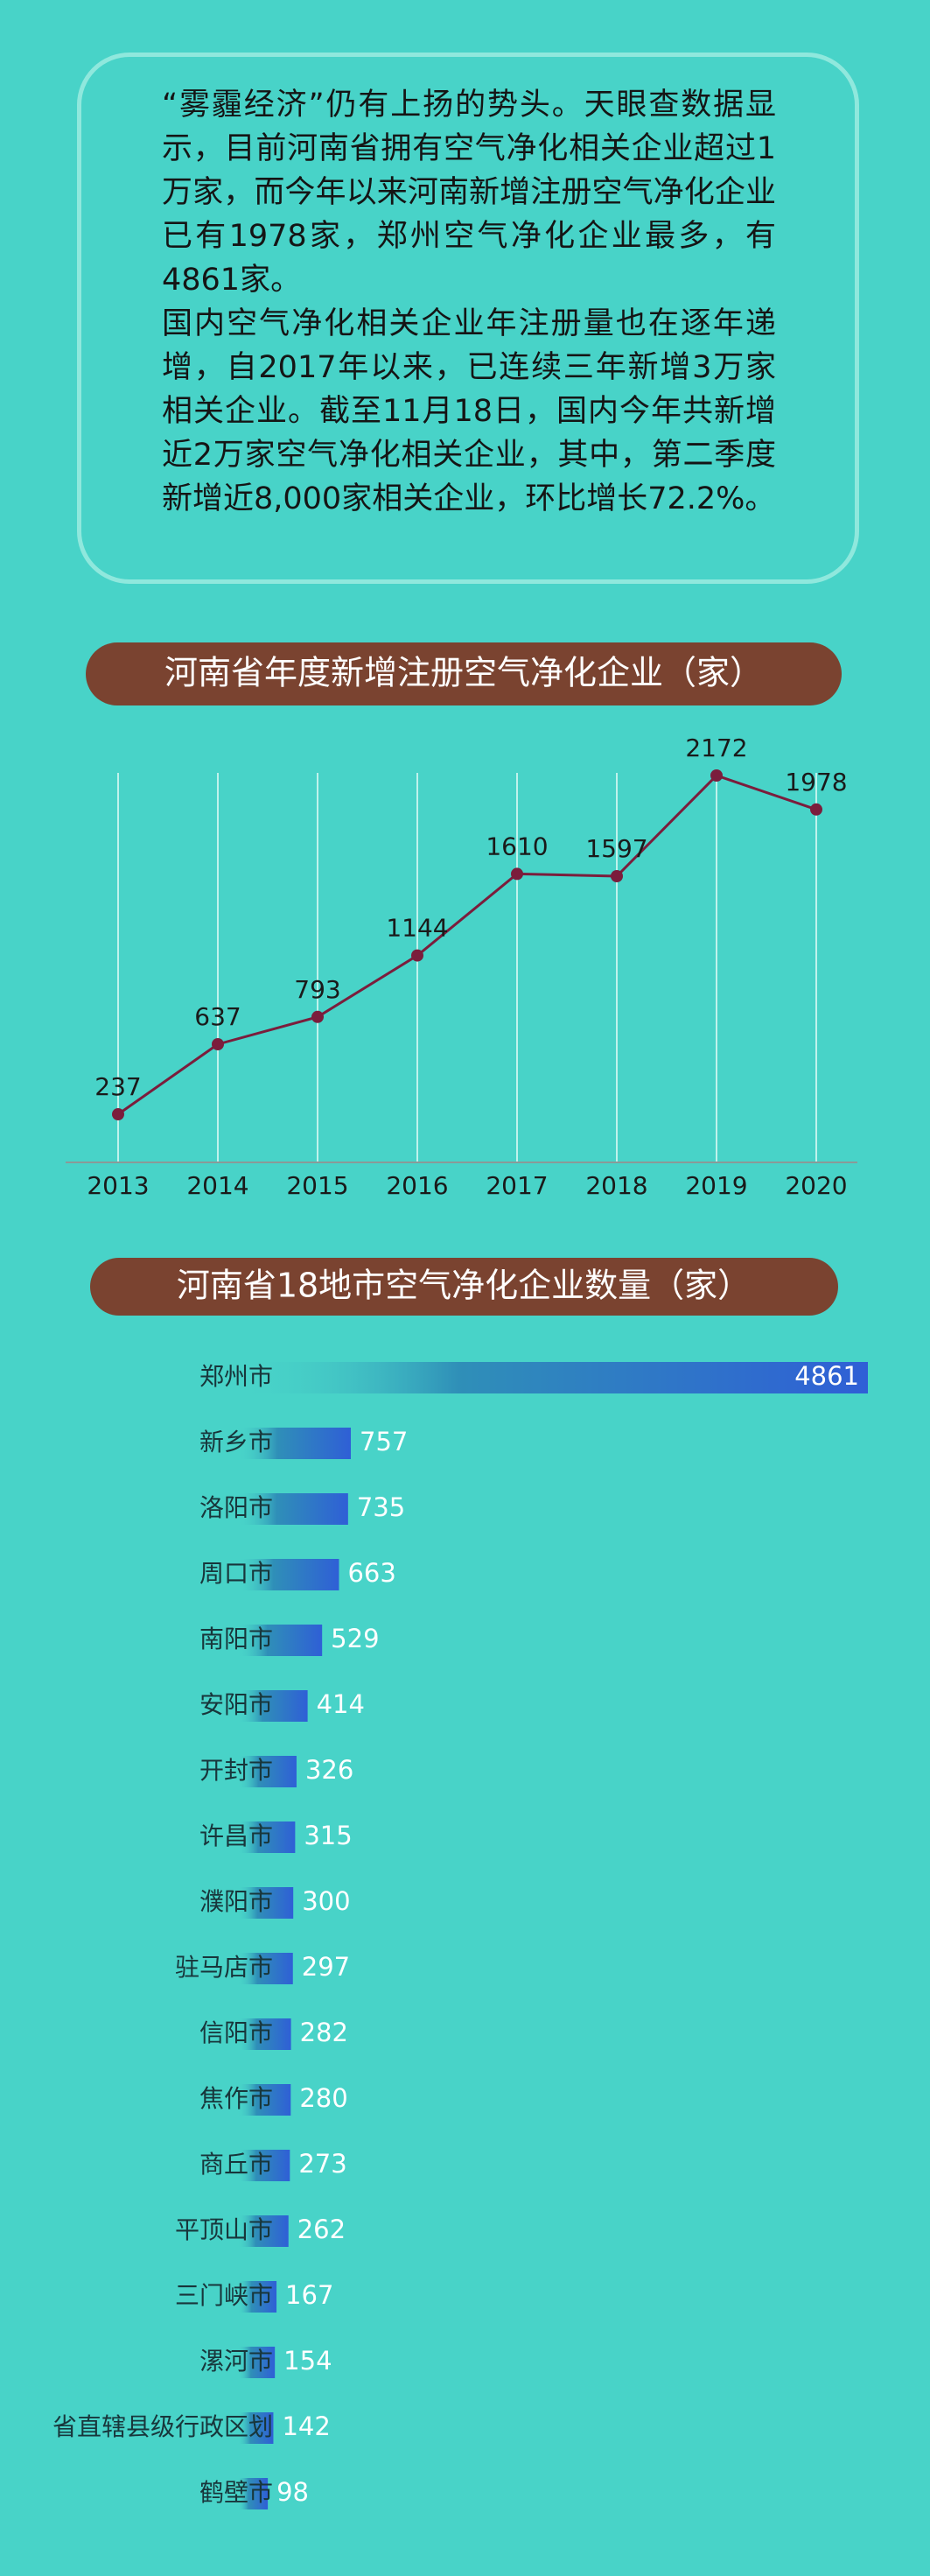 This screenshot has height=2576, width=930. Describe the element at coordinates (224, 2295) in the screenshot. I see `category-label: 三门峡市` at that location.